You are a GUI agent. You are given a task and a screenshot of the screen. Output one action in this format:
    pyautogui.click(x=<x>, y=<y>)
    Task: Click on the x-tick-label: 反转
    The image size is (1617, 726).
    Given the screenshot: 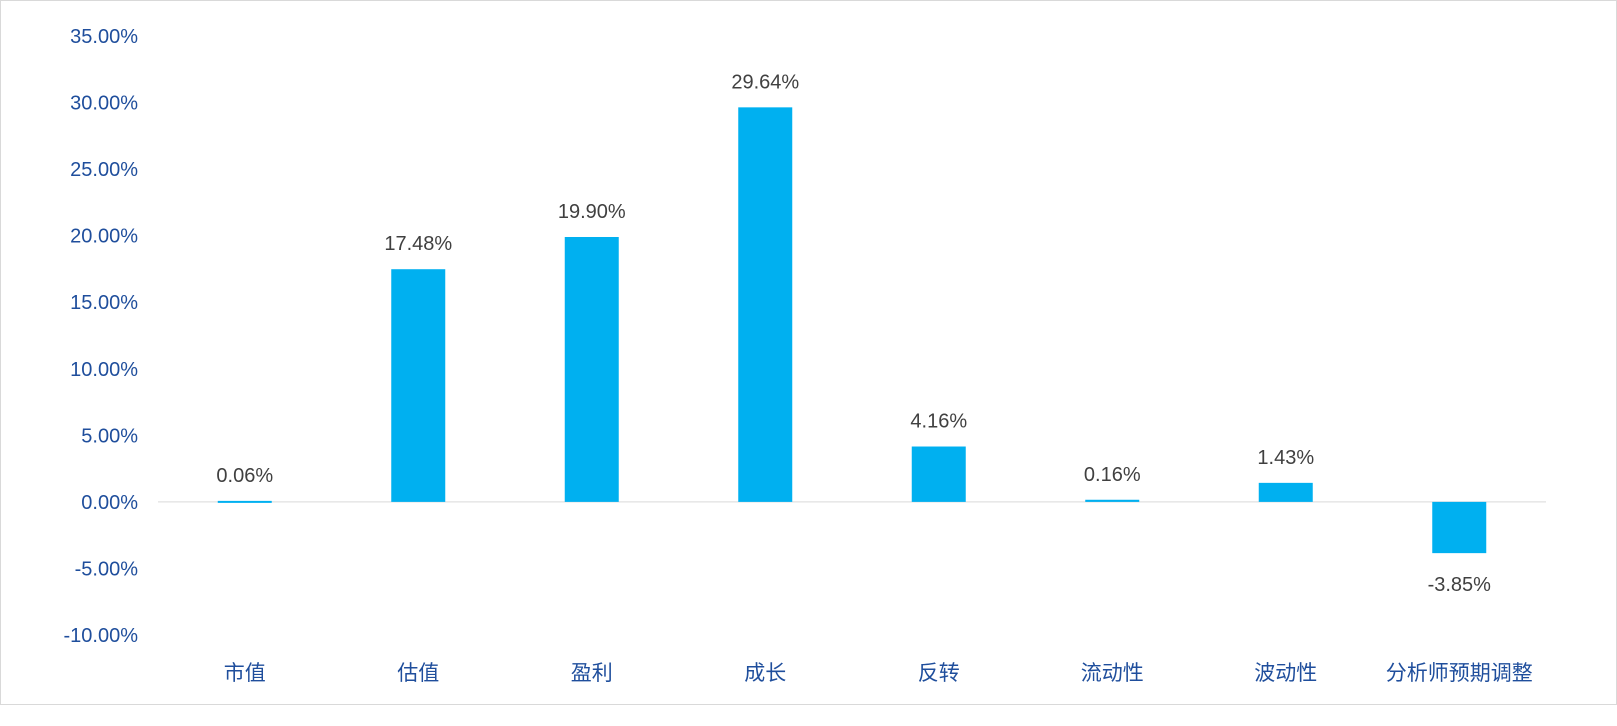 What is the action you would take?
    pyautogui.click(x=939, y=673)
    